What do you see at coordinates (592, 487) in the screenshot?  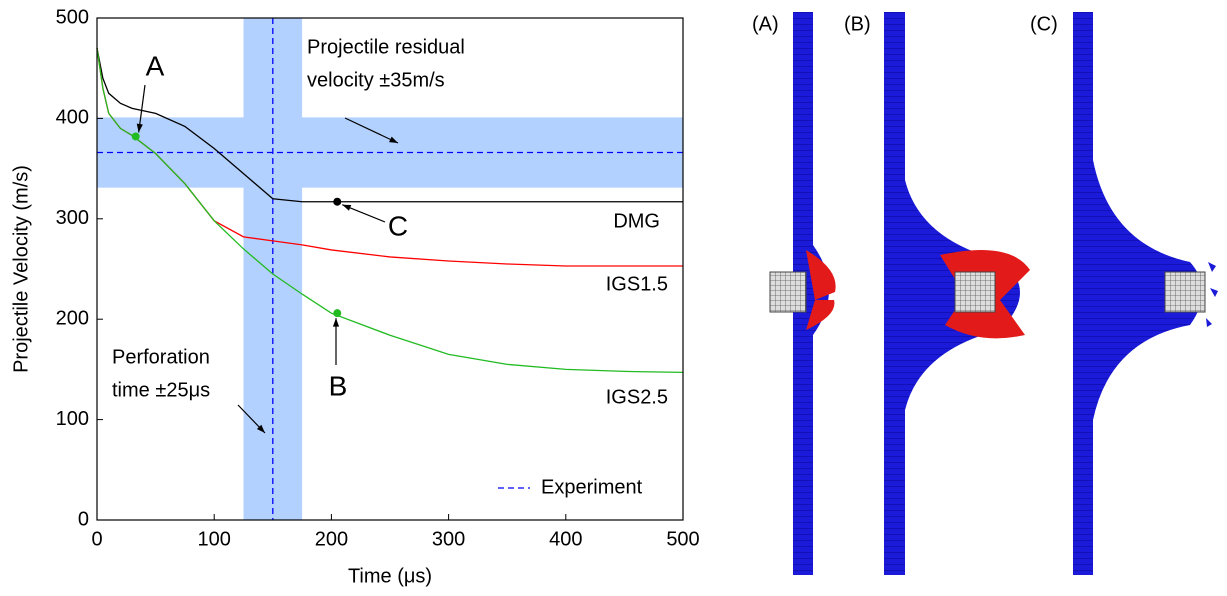 I see `legend-label: Experiment` at bounding box center [592, 487].